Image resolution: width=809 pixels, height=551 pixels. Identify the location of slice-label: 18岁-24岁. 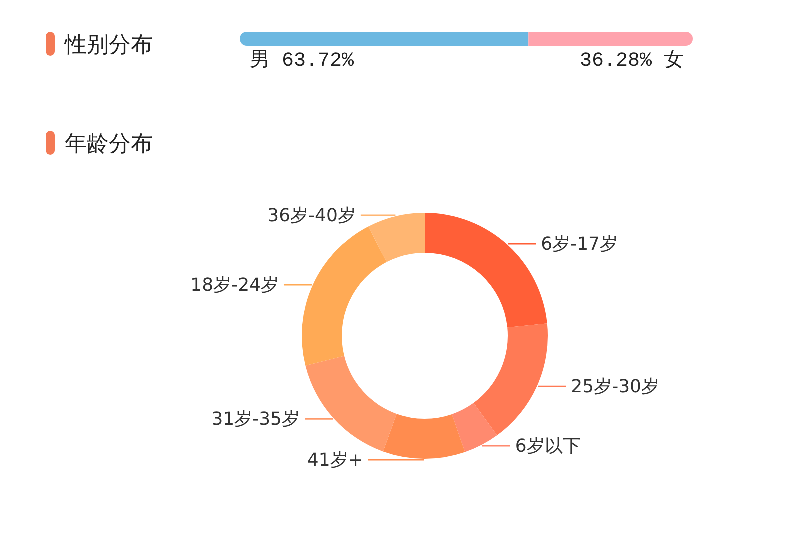
(234, 285).